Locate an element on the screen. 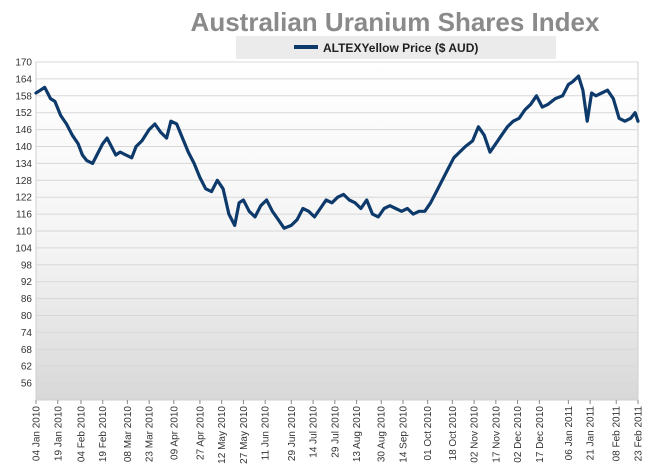 The image size is (659, 476). y-tick-label: 62 is located at coordinates (27, 367).